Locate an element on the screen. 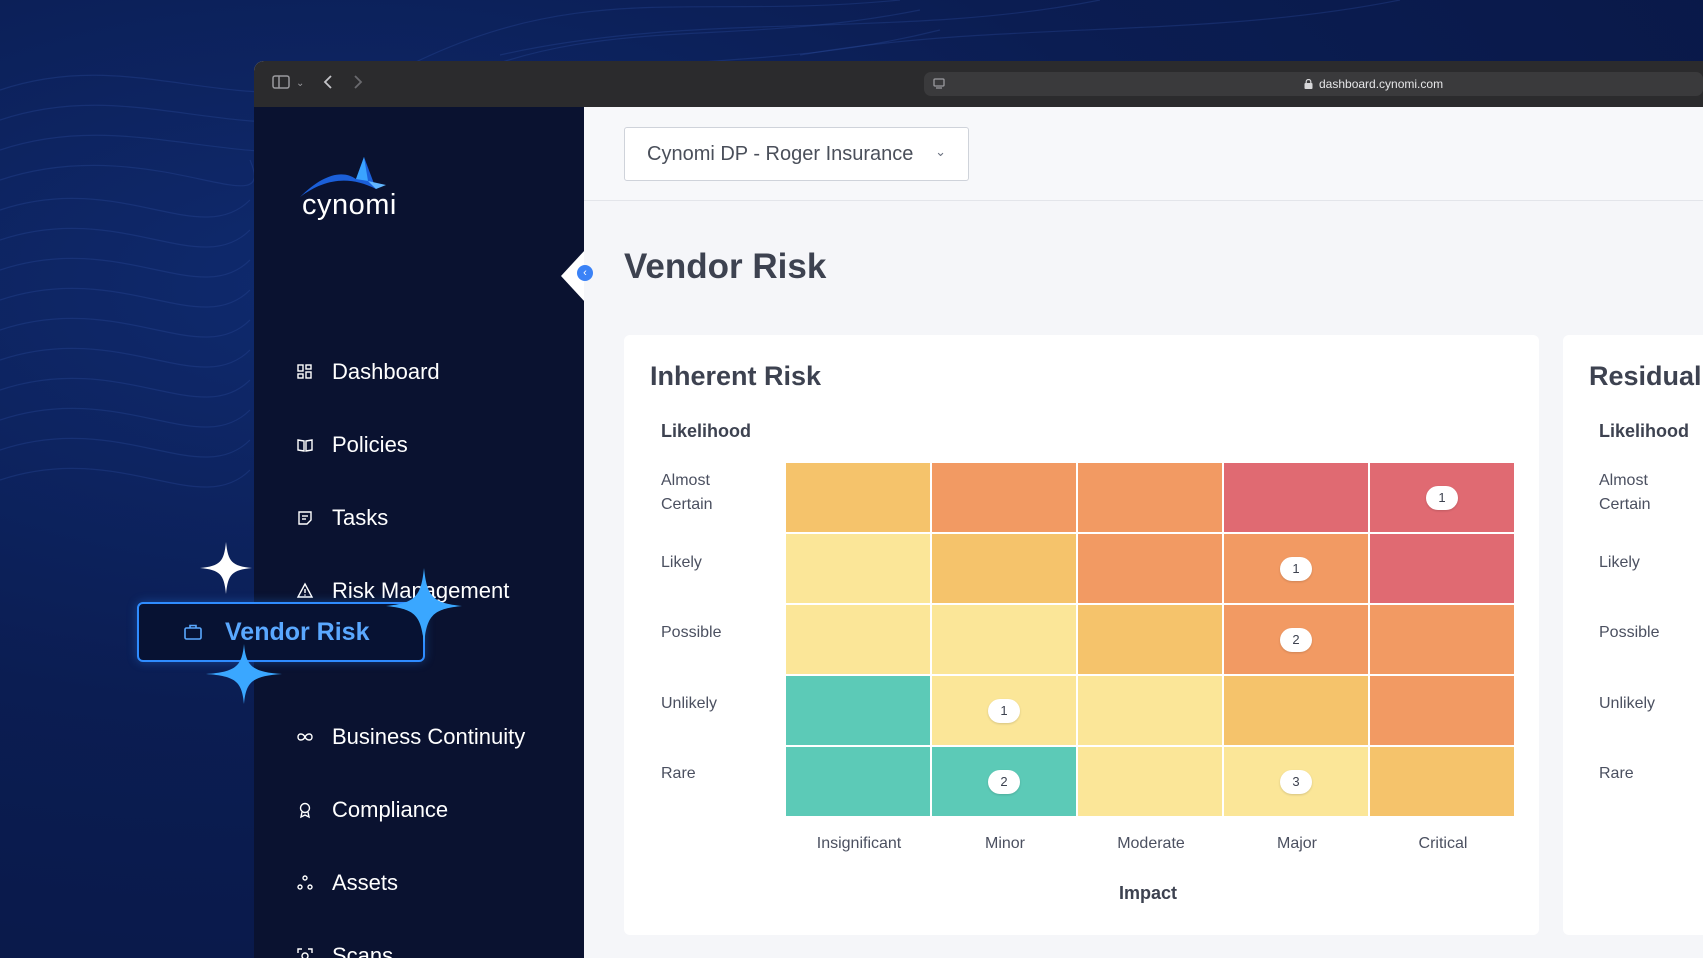 This screenshot has width=1703, height=958. sidebar-item-tasks: Tasks is located at coordinates (342, 518).